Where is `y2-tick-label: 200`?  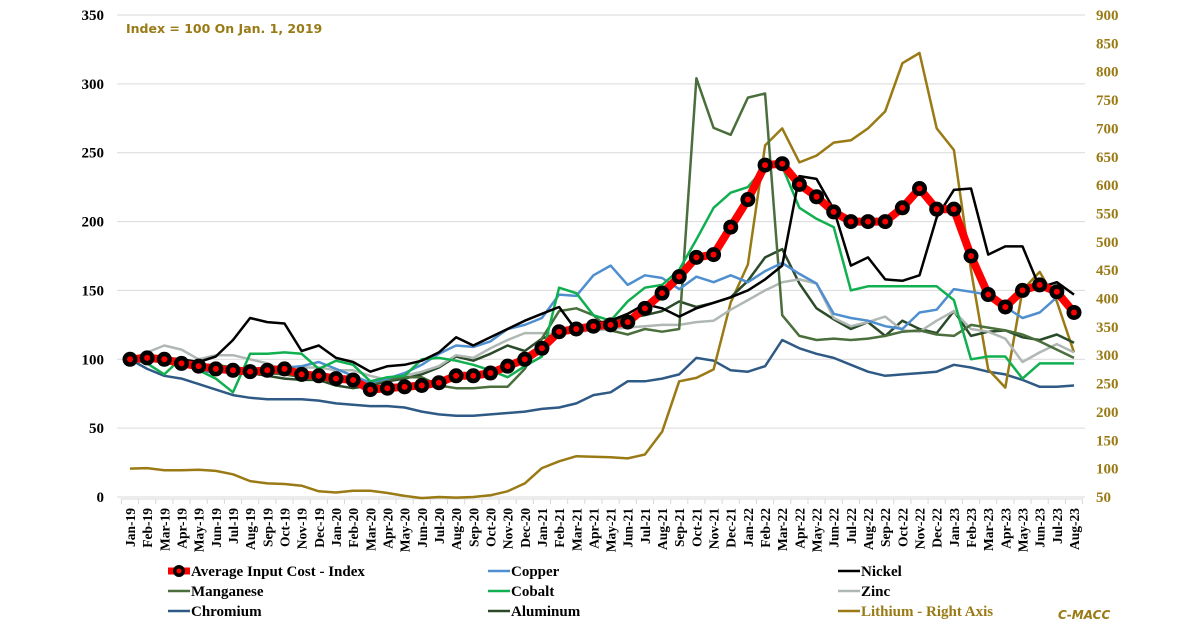 y2-tick-label: 200 is located at coordinates (1107, 413).